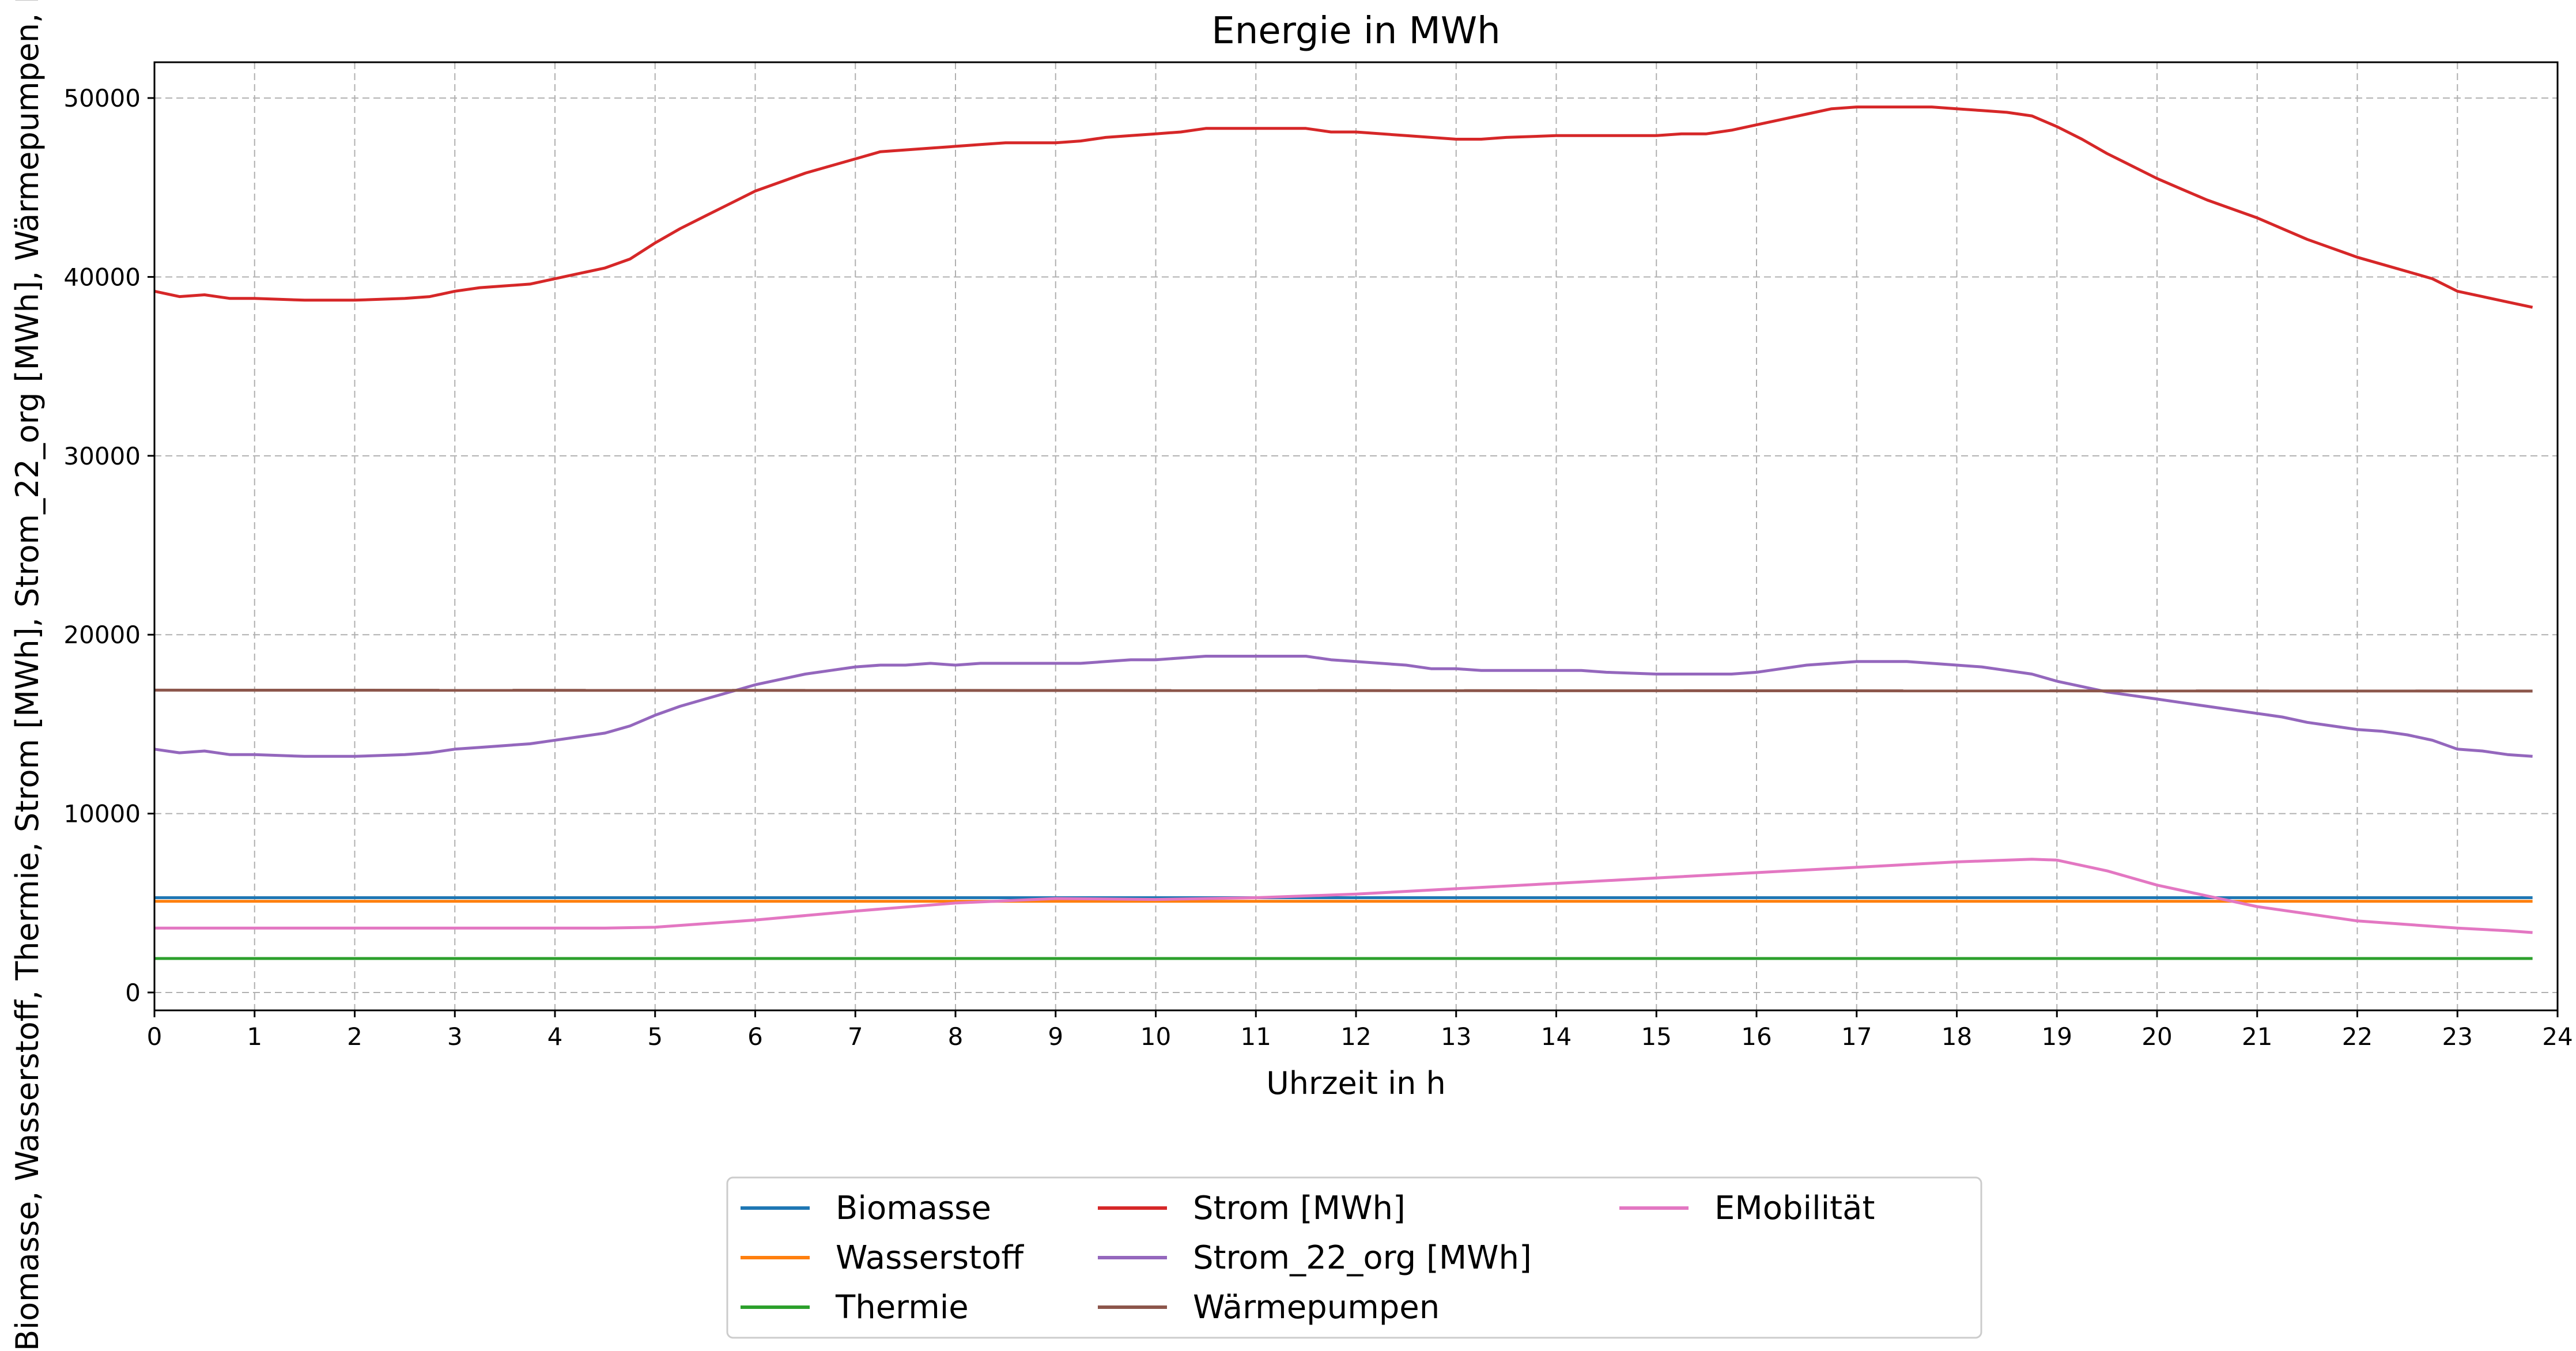 The width and height of the screenshot is (2576, 1351). Describe the element at coordinates (655, 1036) in the screenshot. I see `x-tick-label: 5` at that location.